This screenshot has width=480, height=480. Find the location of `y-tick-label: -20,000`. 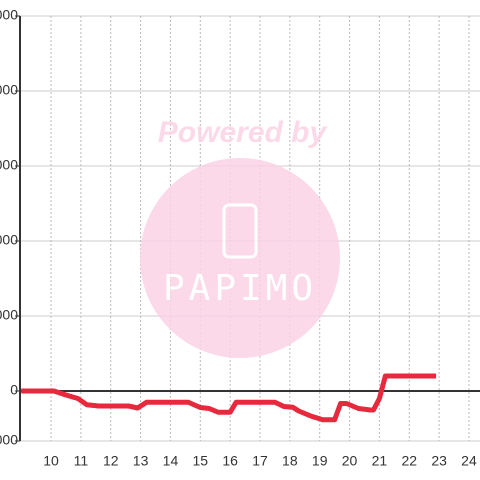

y-tick-label: -20,000 is located at coordinates (9, 440).